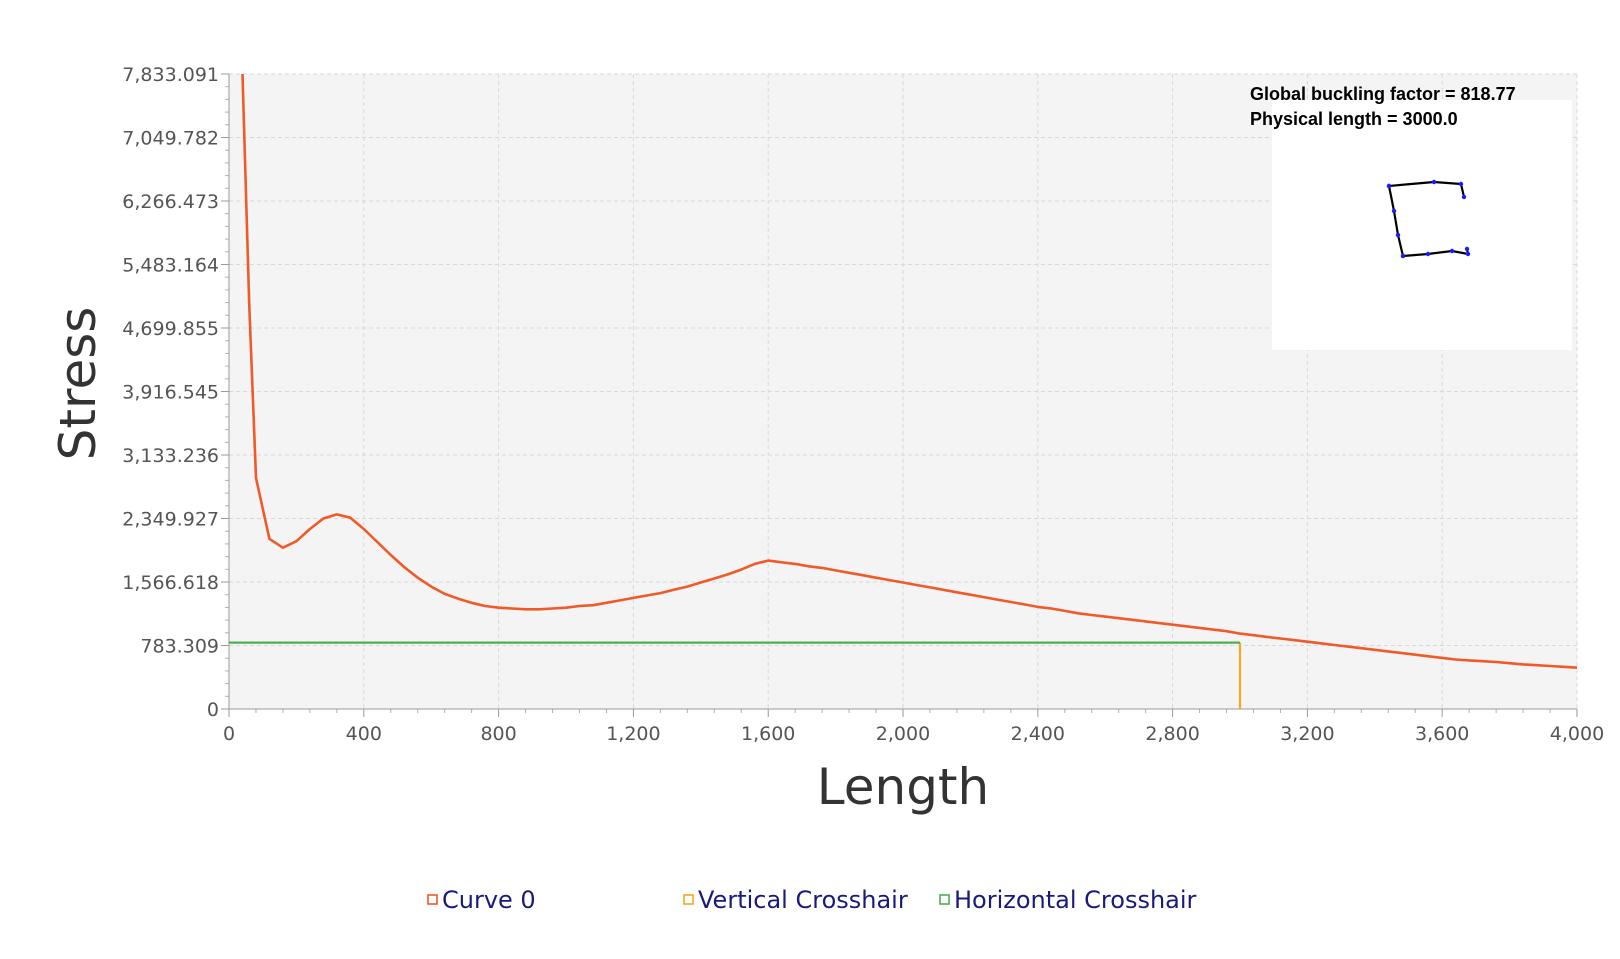 Image resolution: width=1620 pixels, height=959 pixels. Describe the element at coordinates (768, 734) in the screenshot. I see `x-tick-label: 1,600` at that location.